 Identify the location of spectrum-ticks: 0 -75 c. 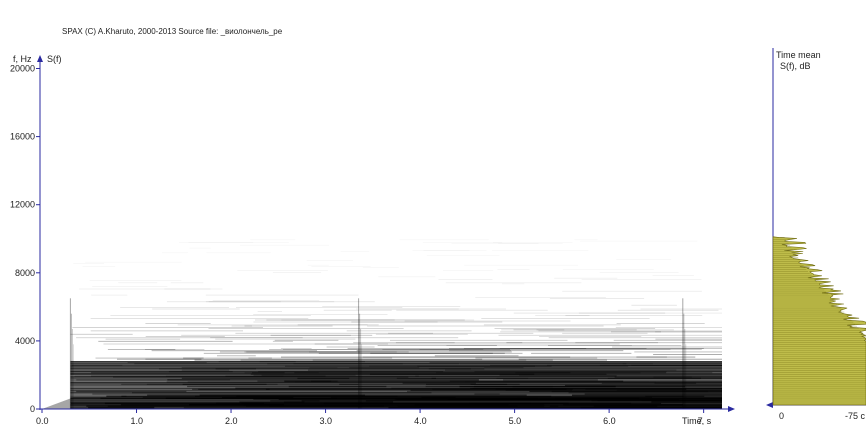
(822, 416).